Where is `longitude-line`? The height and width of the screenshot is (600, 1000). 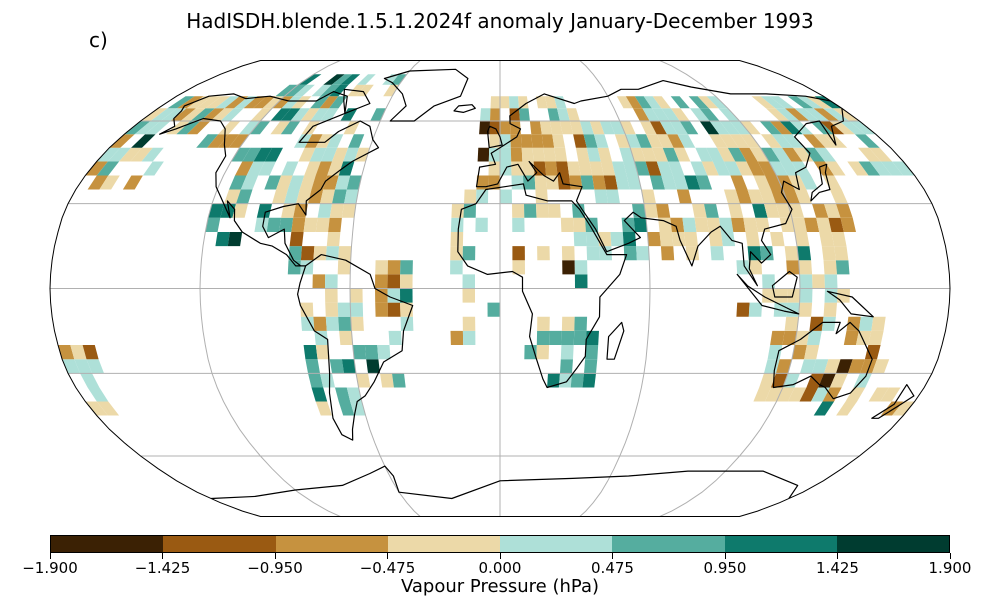
longitude-line is located at coordinates (730, 288).